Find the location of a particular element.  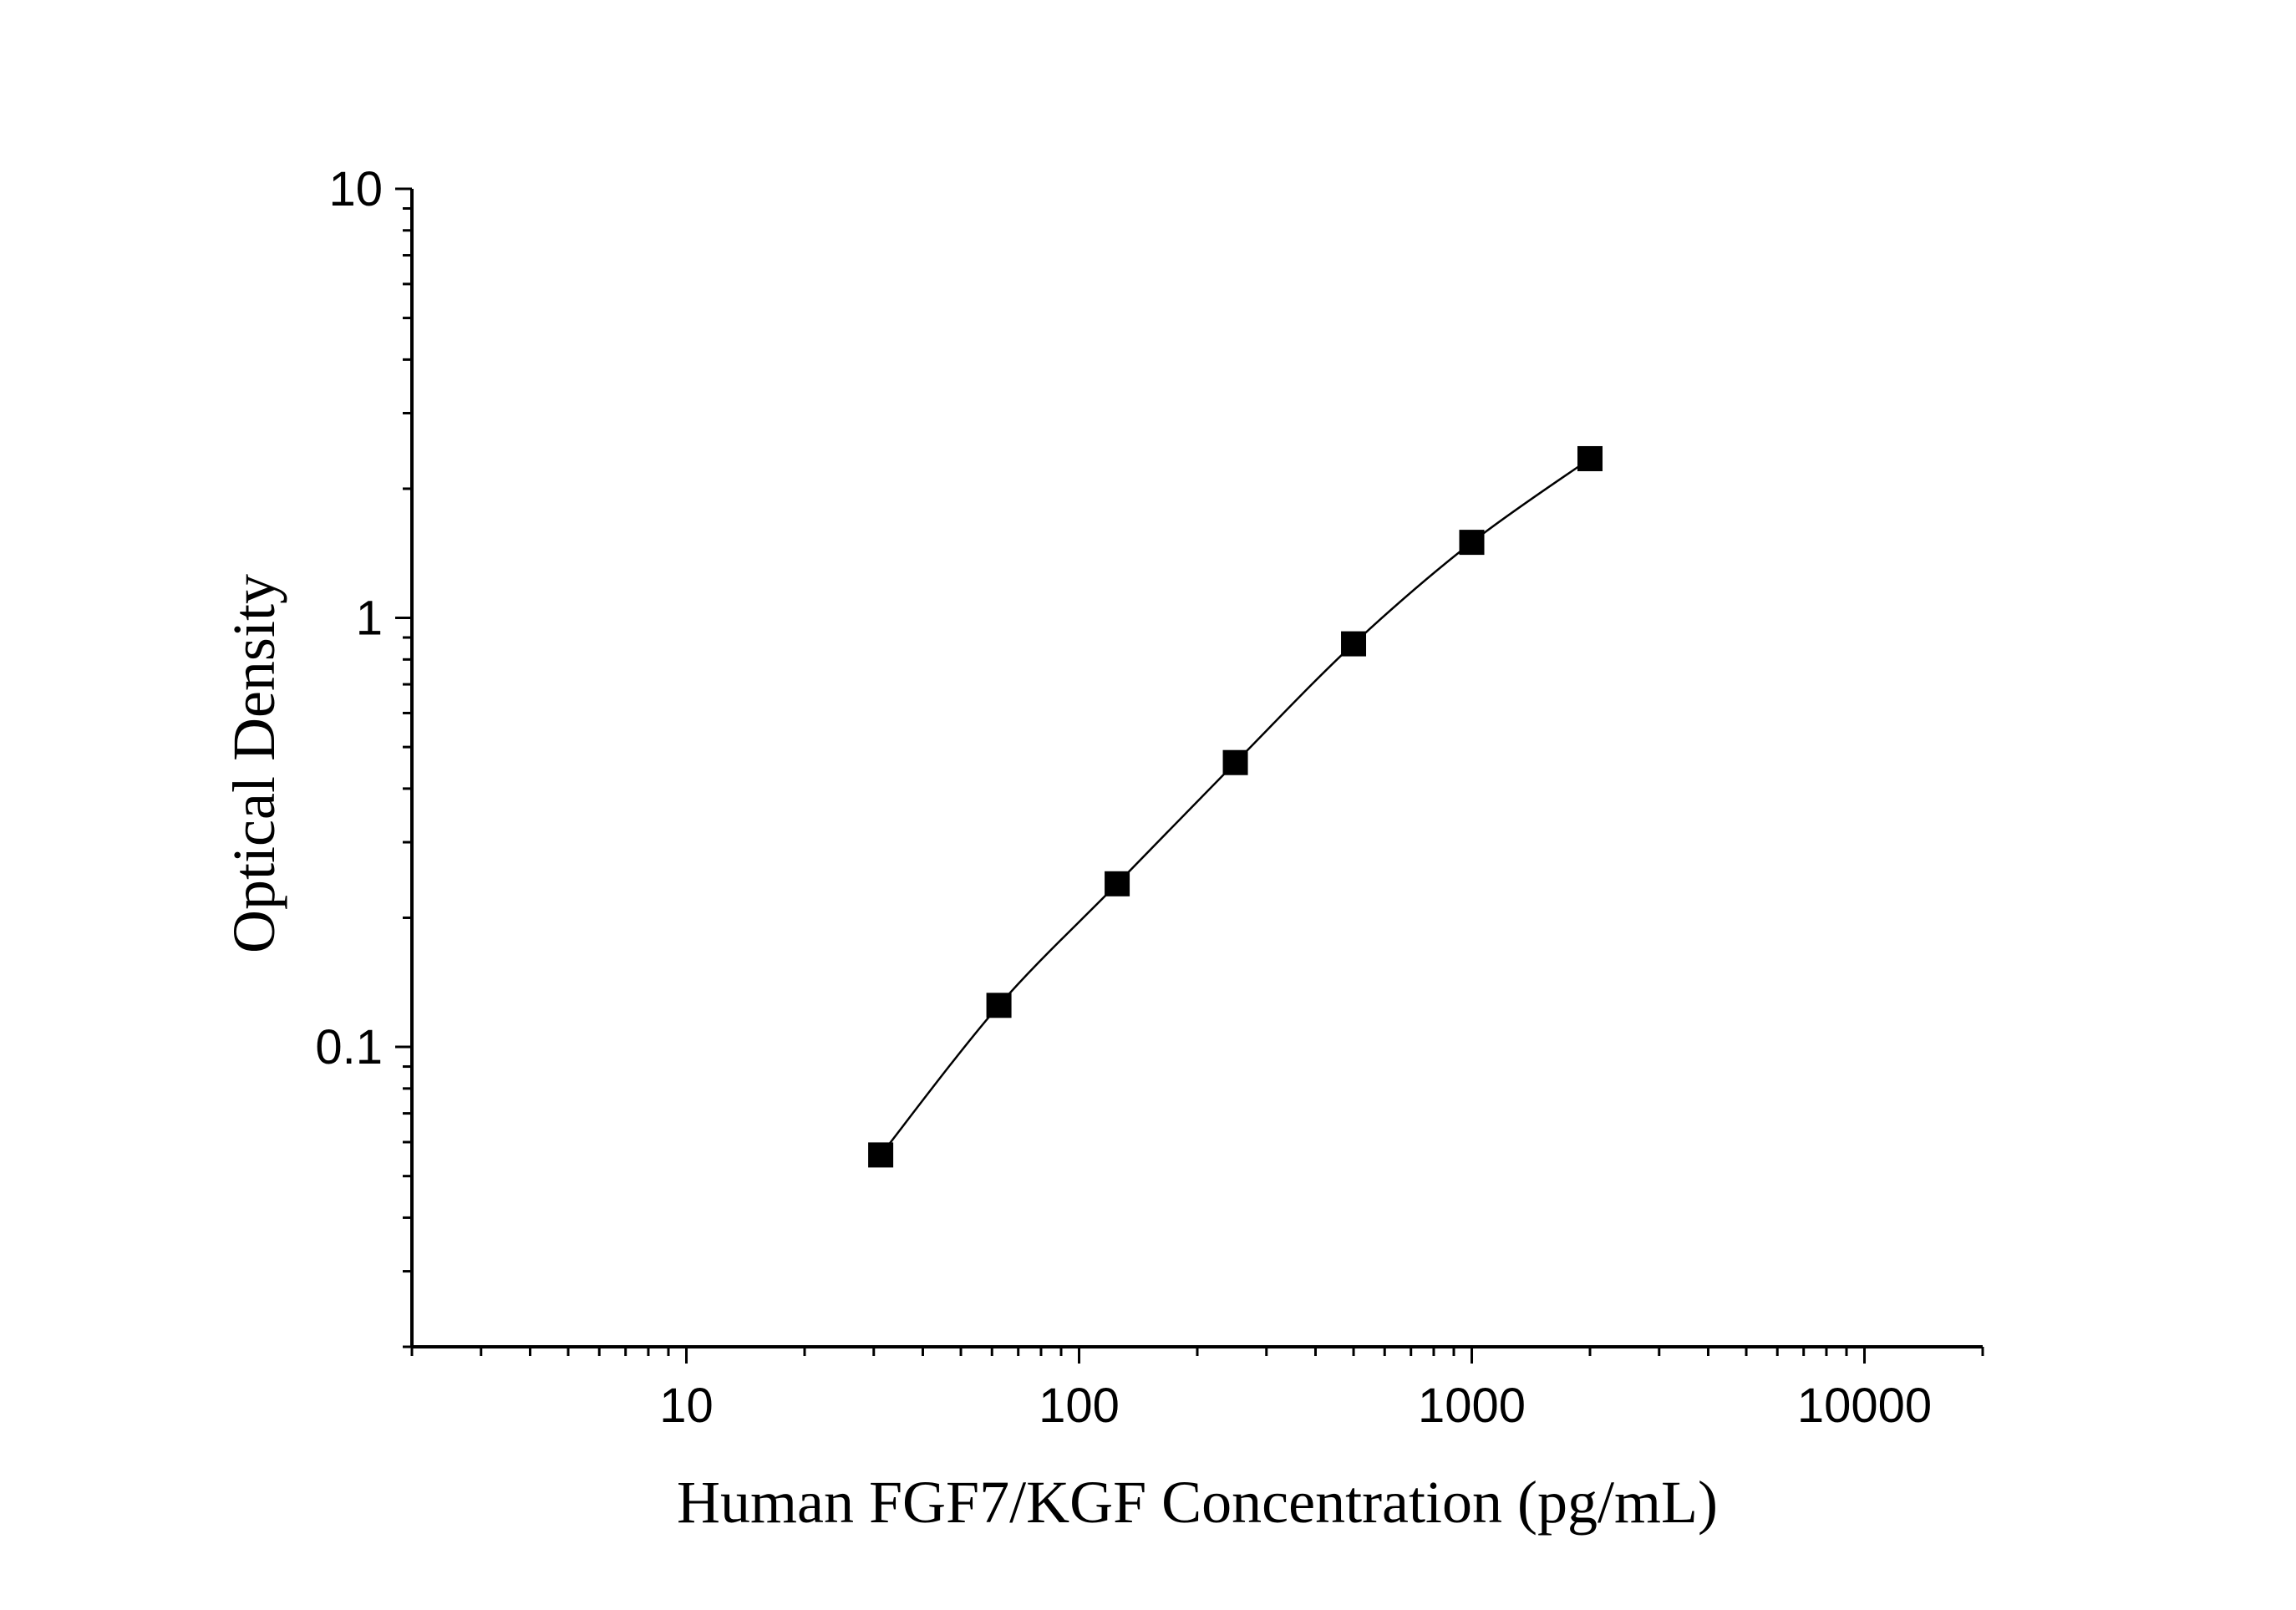

y-axis-title: Optical Density is located at coordinates (254, 764).